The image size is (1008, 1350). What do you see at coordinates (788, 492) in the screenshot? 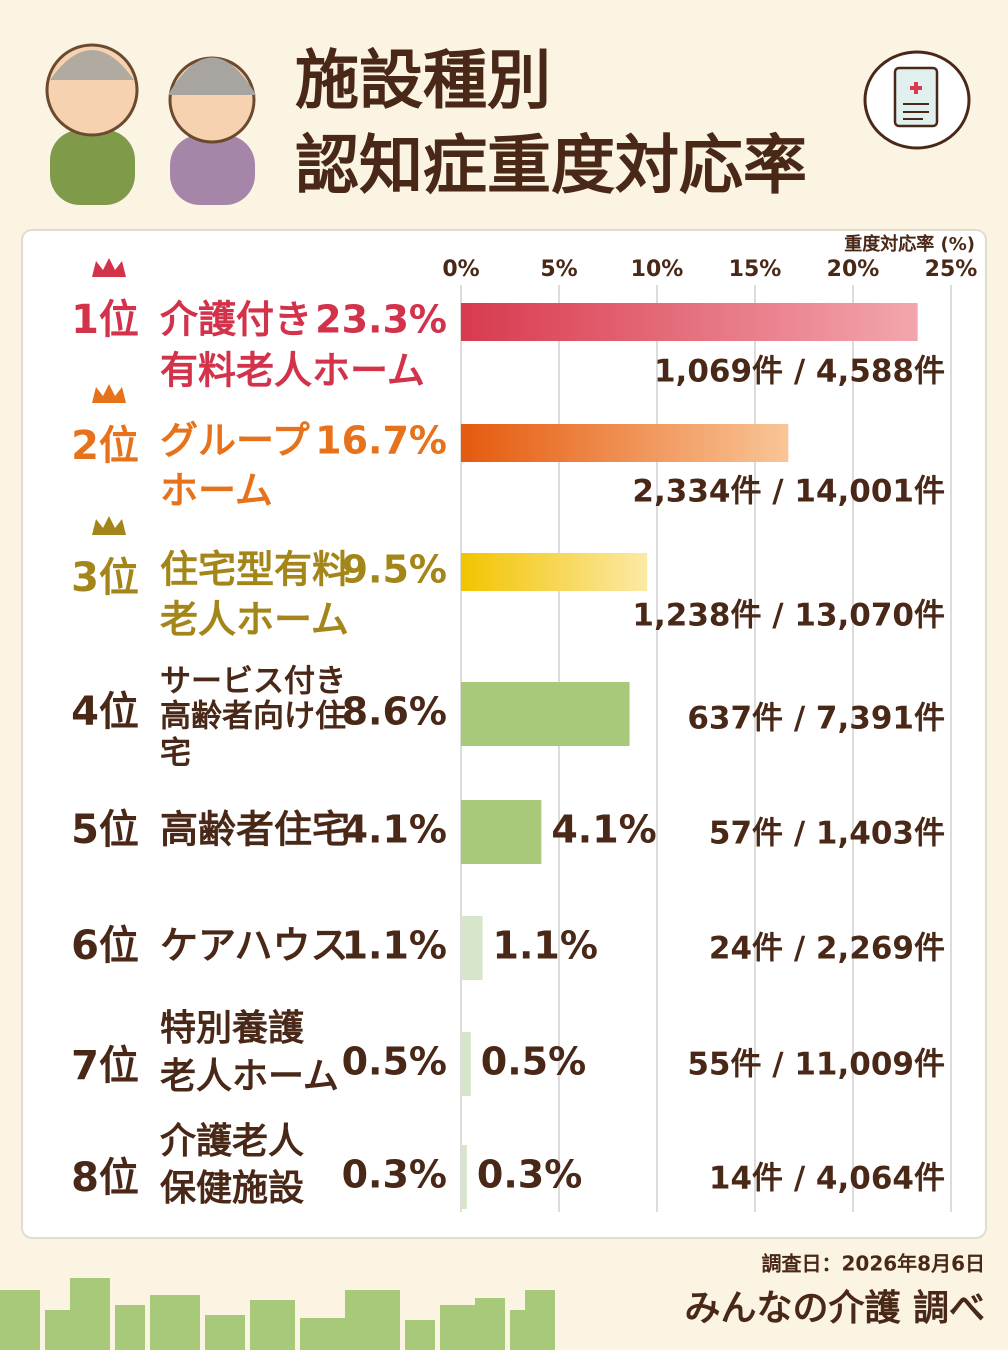
I see `count-label: 2,334件 / 14,001件` at bounding box center [788, 492].